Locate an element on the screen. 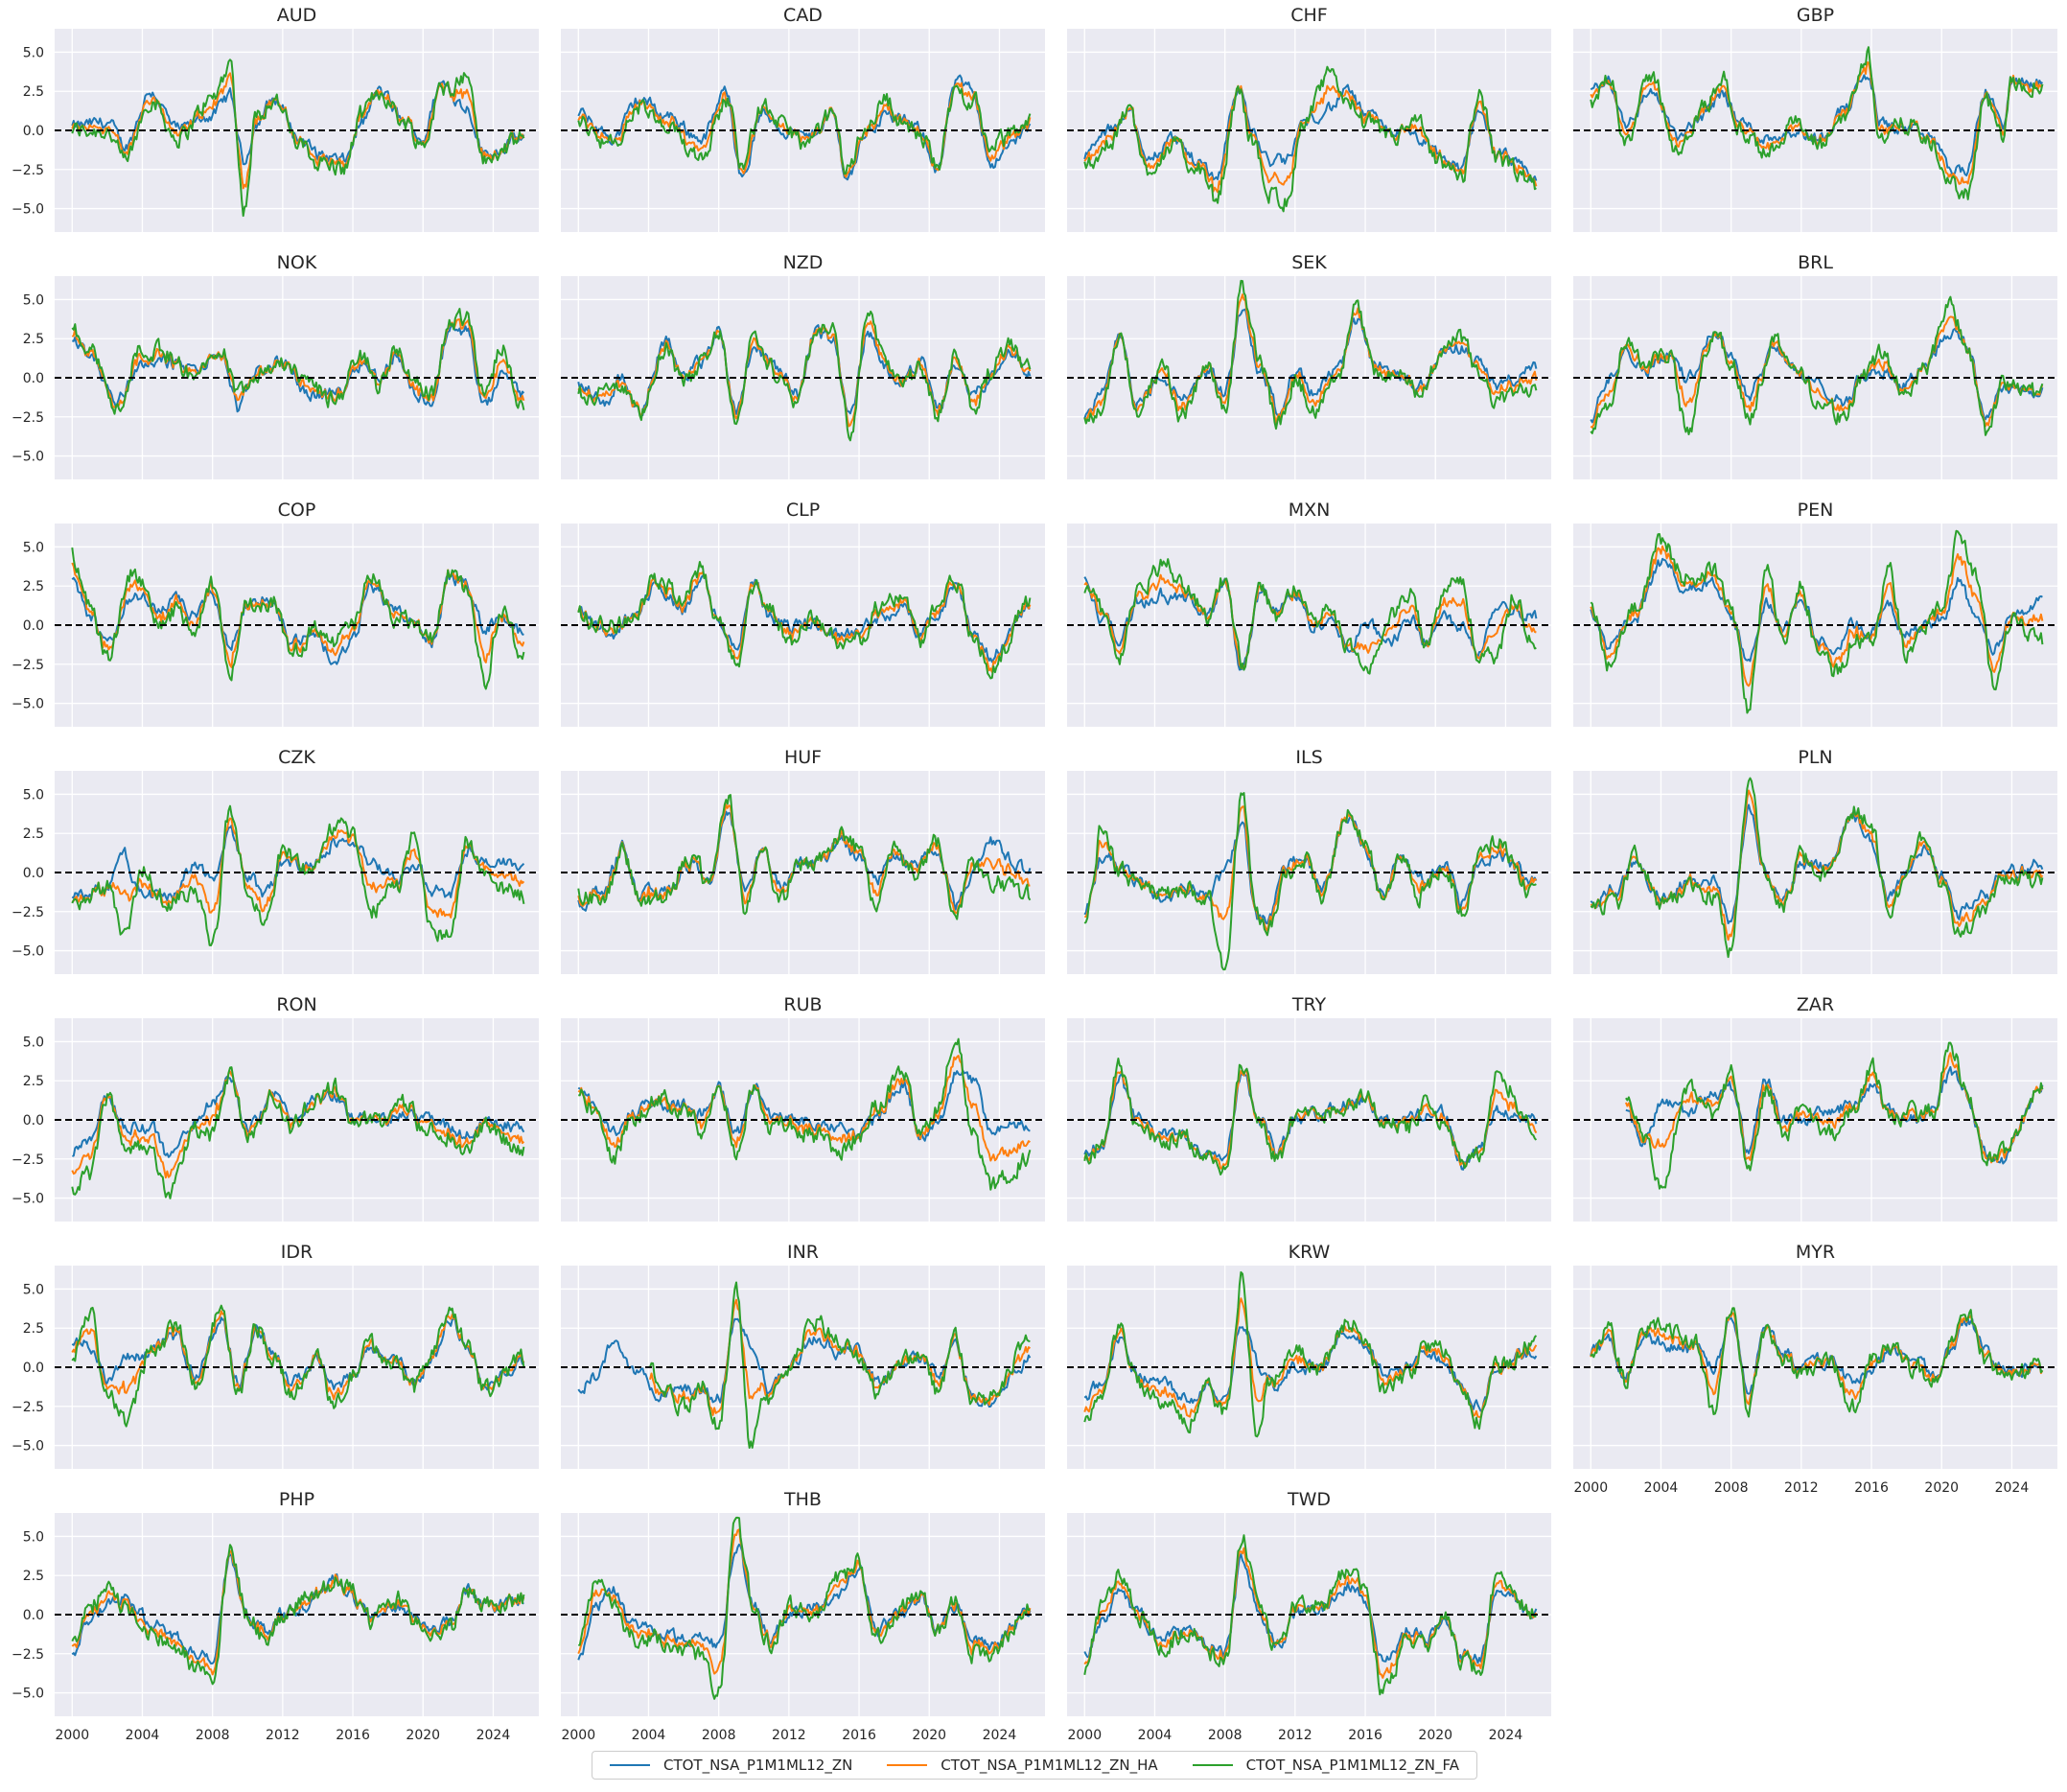 The width and height of the screenshot is (2067, 1792). panel-idr: IDR 5.0 2.5 0.0 −2.5 −5.0 is located at coordinates (275, 1355).